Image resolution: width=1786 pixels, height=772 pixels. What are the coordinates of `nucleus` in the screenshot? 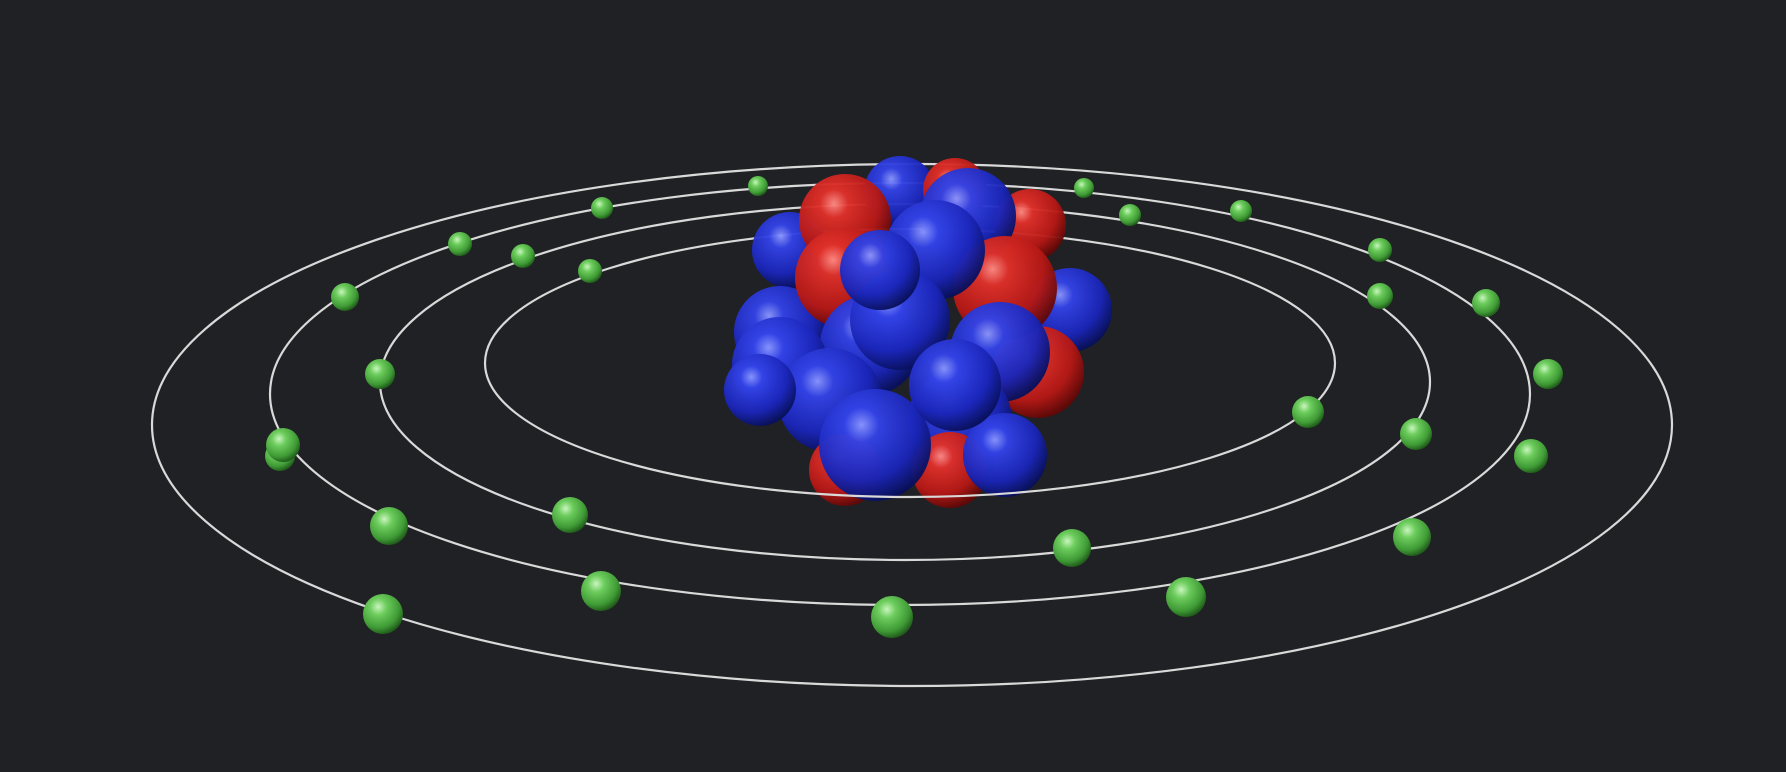 It's located at (918, 332).